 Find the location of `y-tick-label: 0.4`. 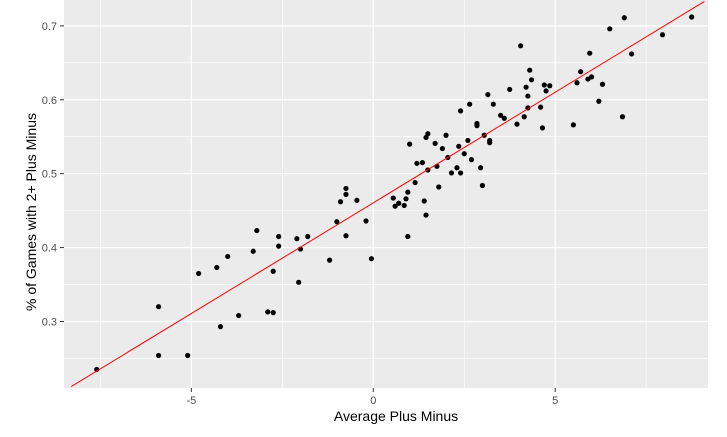

y-tick-label: 0.4 is located at coordinates (49, 249).